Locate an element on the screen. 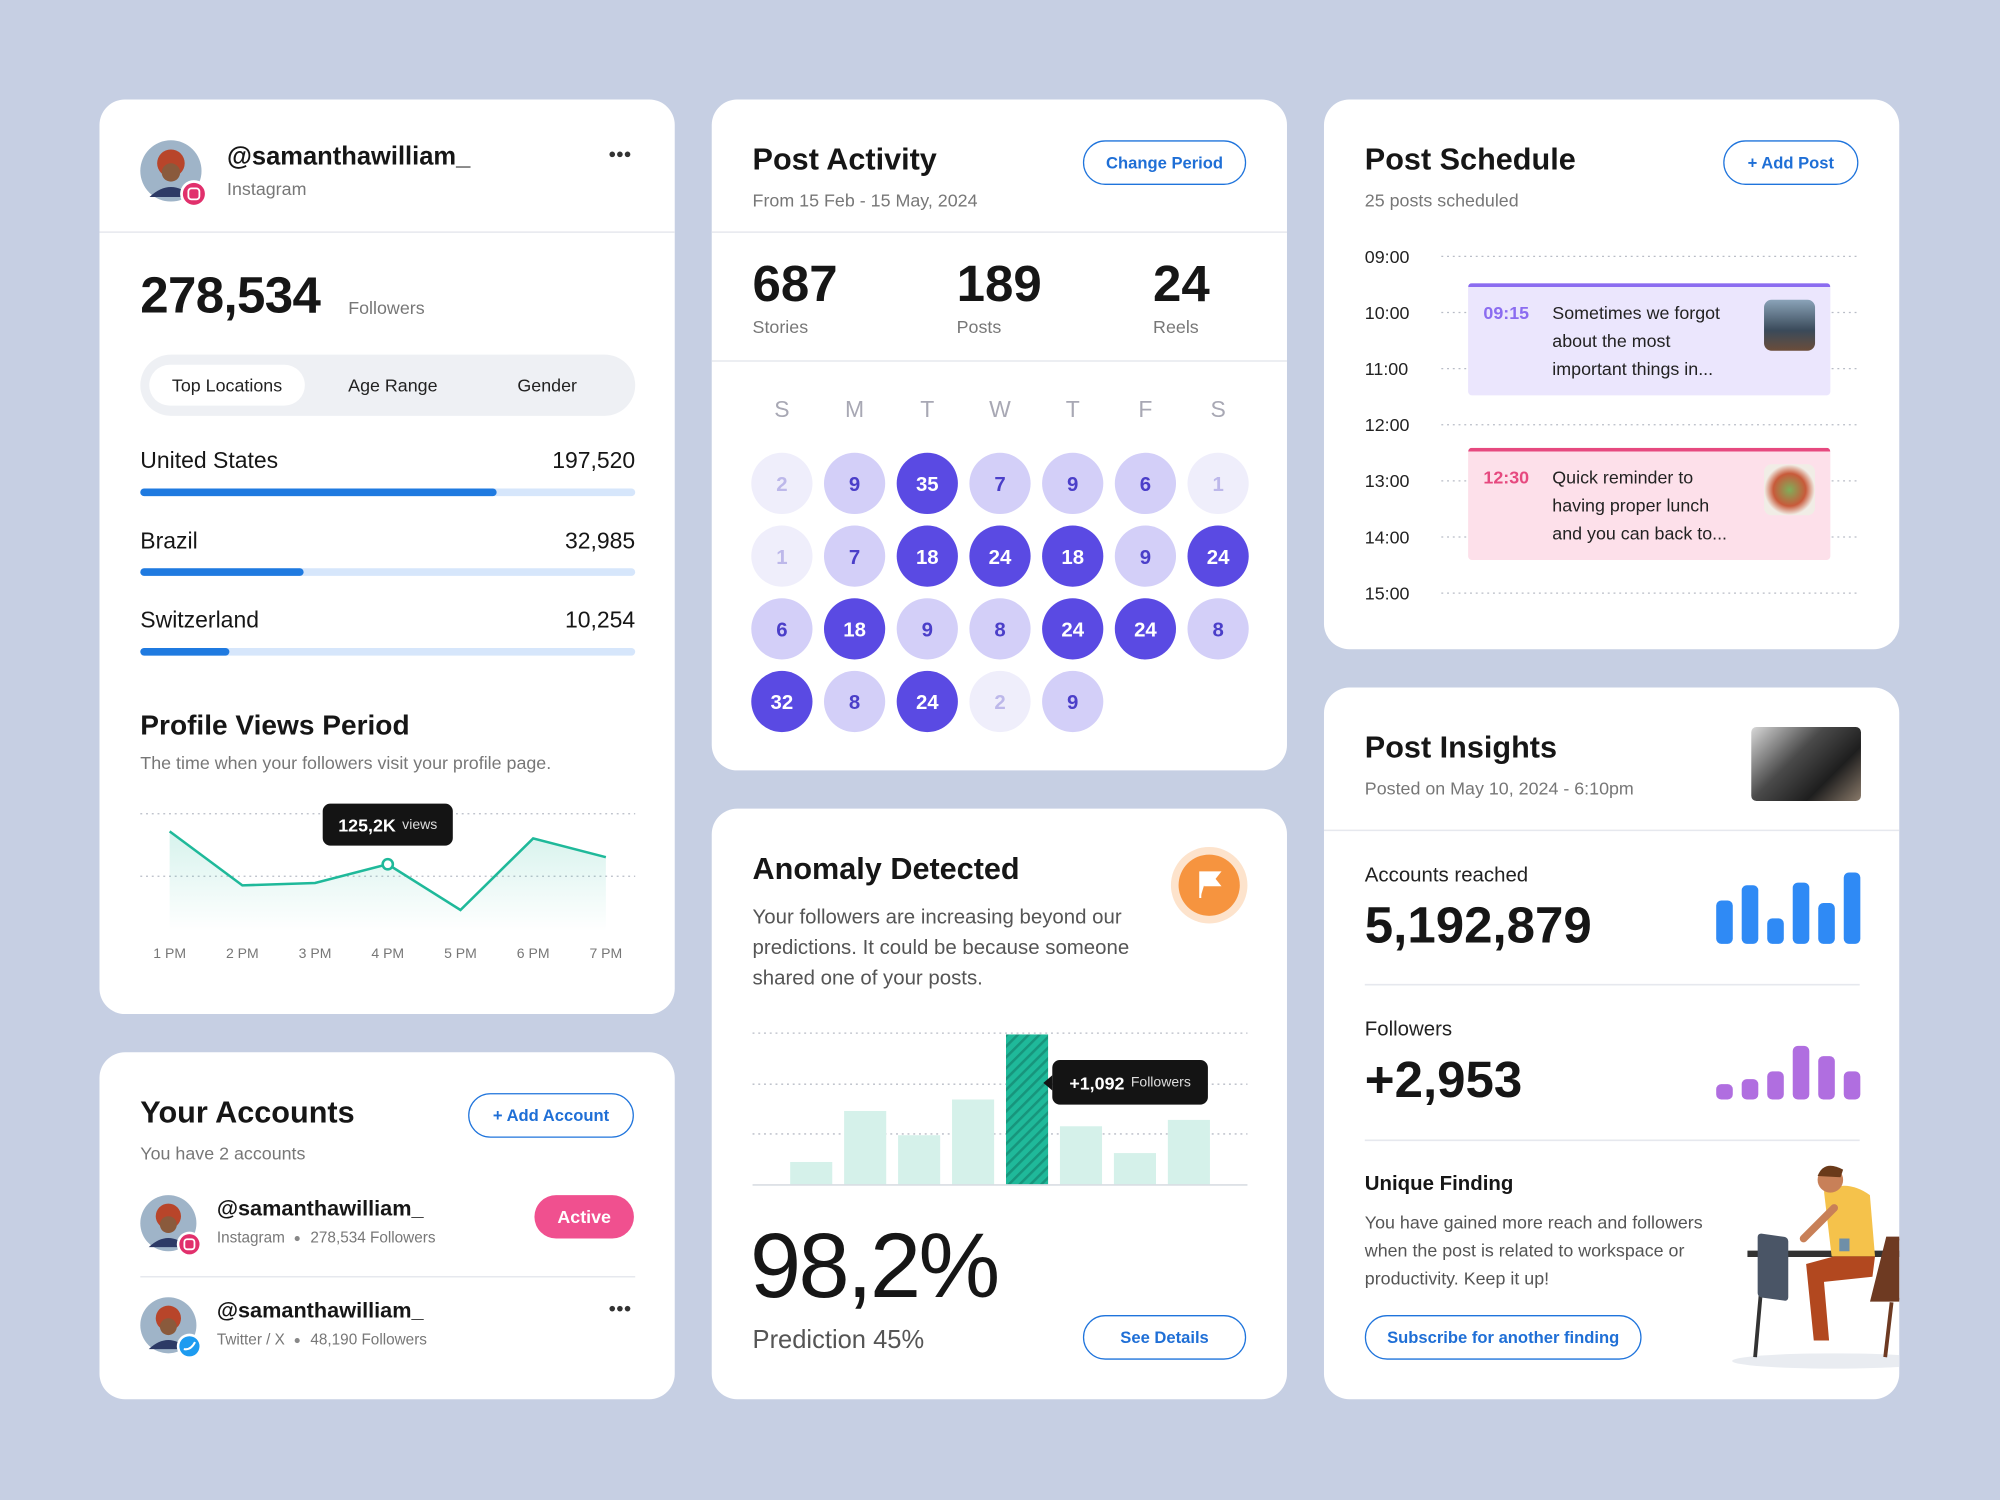 The height and width of the screenshot is (1500, 2000). status-badge: Active is located at coordinates (584, 1217).